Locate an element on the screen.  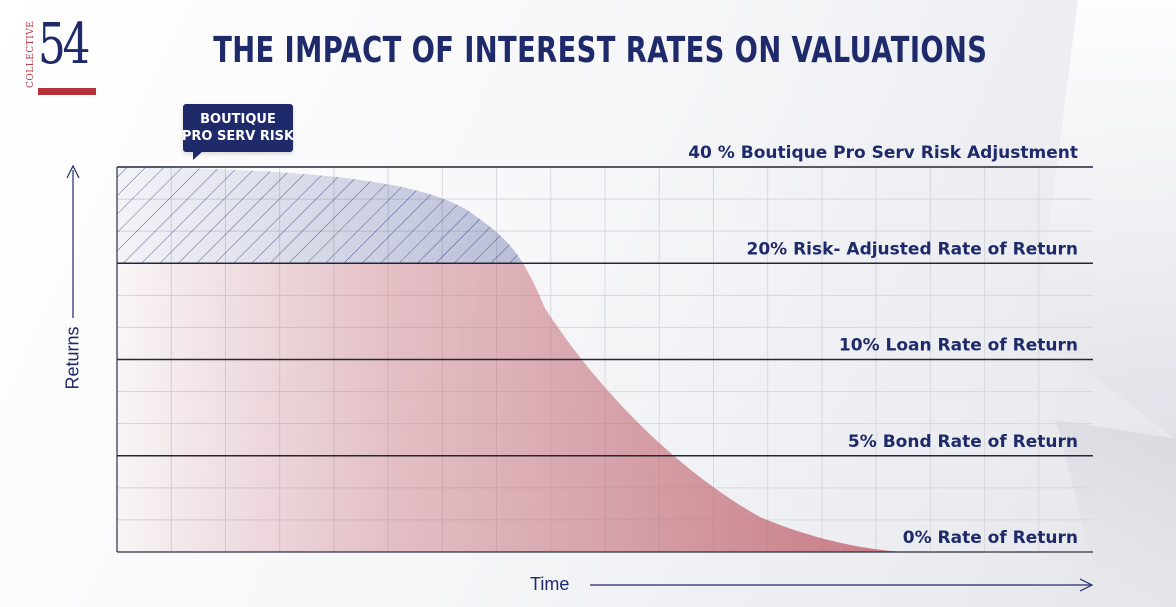
level-label: 20% Risk- Adjusted Rate of Return is located at coordinates (912, 249).